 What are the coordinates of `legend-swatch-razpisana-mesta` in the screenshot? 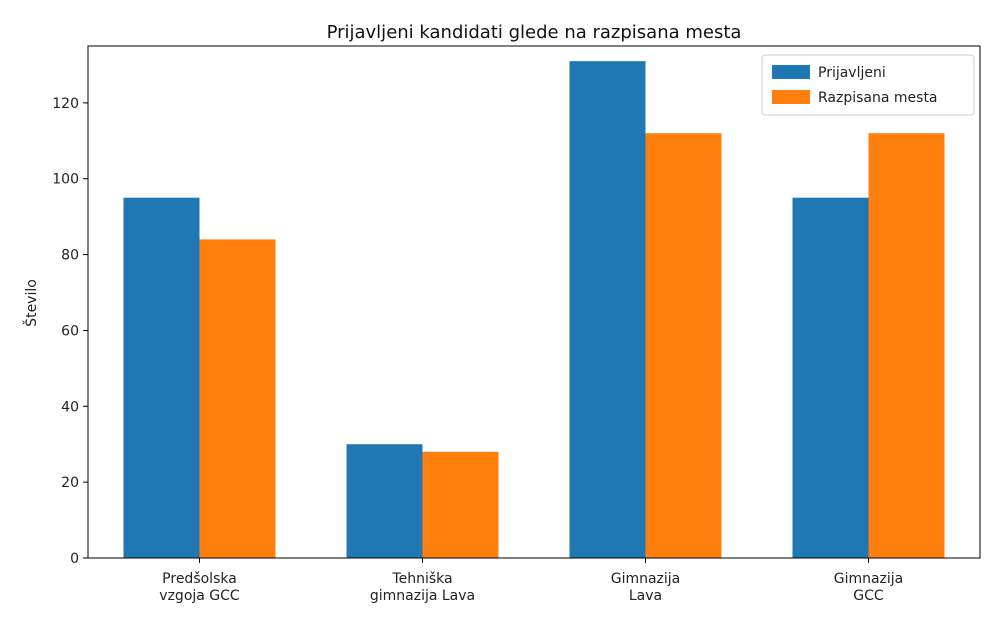 It's located at (791, 97).